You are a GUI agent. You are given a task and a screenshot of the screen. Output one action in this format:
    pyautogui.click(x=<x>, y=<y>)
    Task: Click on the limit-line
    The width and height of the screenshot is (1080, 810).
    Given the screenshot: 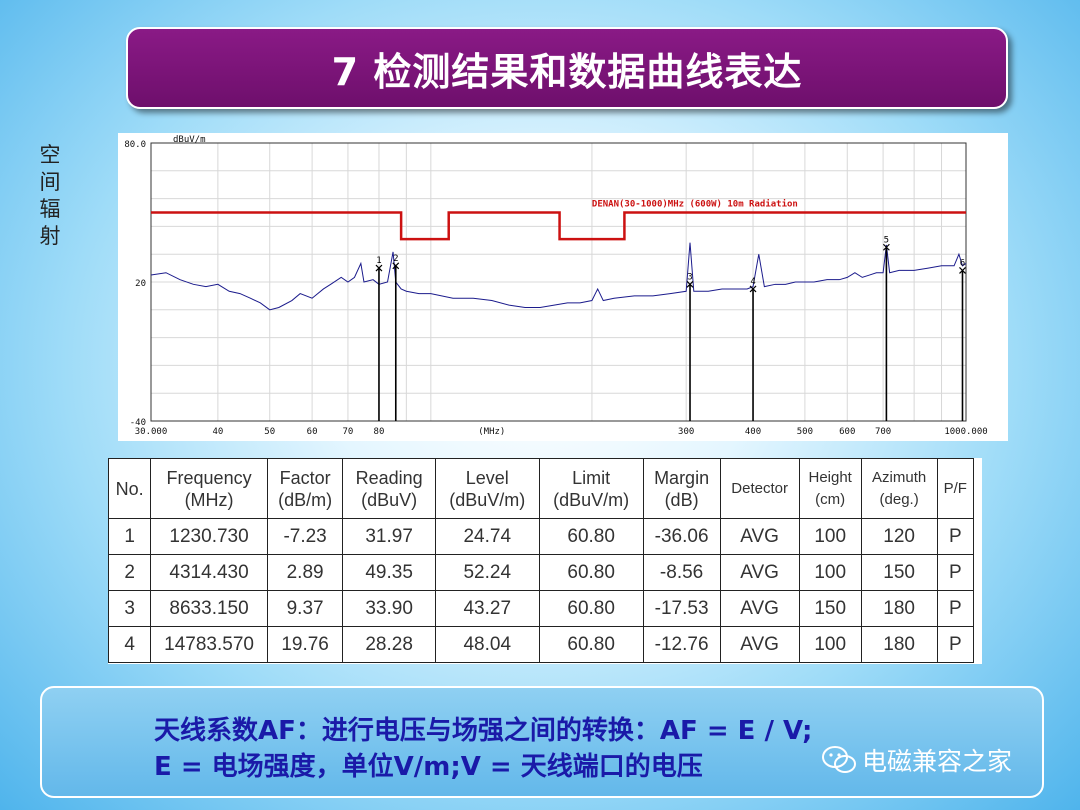 What is the action you would take?
    pyautogui.click(x=558, y=226)
    